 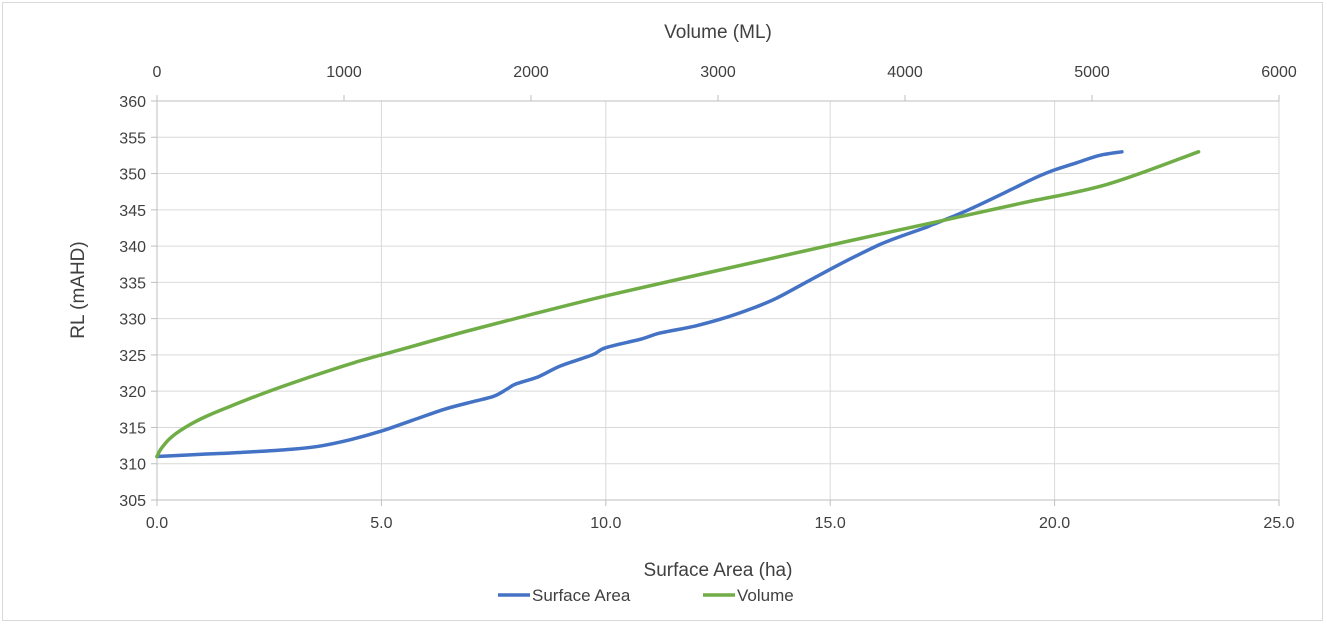 What do you see at coordinates (132, 320) in the screenshot?
I see `y-tick-label: 330` at bounding box center [132, 320].